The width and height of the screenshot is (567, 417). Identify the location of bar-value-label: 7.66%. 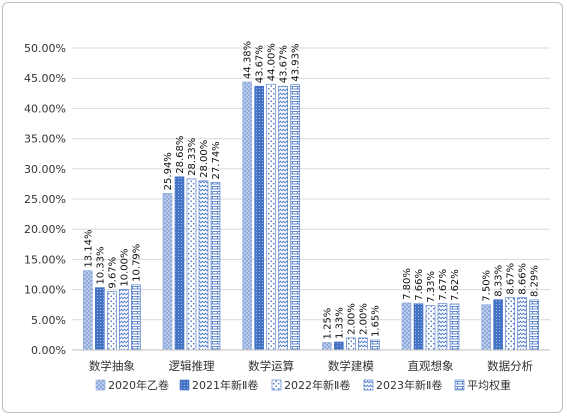
(419, 285).